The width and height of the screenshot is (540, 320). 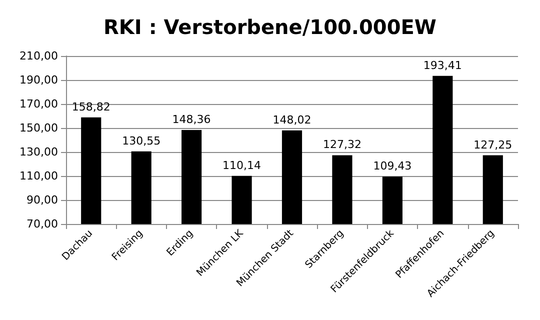 I want to click on y-tick-label: 110,00, so click(x=39, y=176).